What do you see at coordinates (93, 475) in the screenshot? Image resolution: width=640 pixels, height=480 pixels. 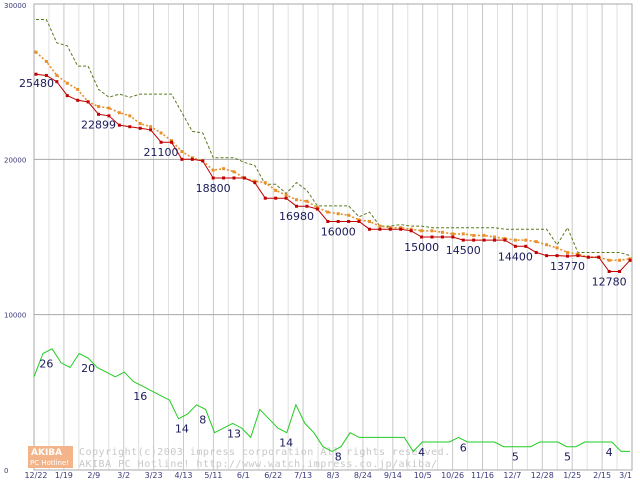 I see `x-tick-label: 2/9` at bounding box center [93, 475].